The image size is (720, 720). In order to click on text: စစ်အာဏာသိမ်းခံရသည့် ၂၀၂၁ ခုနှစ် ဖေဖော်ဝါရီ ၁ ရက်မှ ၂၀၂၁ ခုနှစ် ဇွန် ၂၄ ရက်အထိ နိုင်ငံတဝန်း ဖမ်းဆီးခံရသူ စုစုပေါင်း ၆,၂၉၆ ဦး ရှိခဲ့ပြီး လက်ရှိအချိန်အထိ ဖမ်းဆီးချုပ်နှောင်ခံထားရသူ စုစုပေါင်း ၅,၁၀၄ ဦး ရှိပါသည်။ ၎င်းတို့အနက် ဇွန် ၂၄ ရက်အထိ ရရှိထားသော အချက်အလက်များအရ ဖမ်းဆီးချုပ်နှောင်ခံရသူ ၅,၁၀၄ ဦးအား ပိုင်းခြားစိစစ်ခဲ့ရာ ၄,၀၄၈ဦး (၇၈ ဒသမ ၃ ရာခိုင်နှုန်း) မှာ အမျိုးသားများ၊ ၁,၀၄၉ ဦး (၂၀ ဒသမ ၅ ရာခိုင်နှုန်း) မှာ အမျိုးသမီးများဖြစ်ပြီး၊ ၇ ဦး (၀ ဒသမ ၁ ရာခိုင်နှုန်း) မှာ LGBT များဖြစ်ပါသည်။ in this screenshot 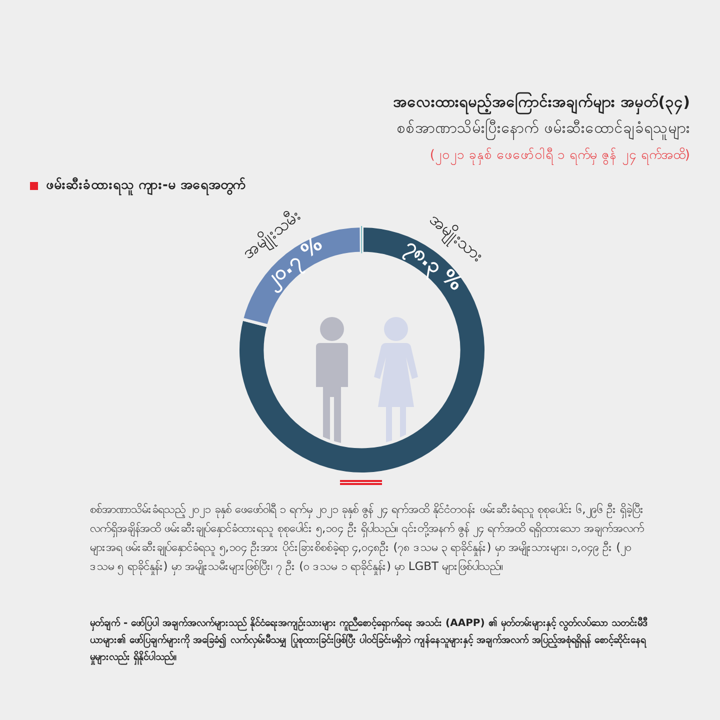, I will do `click(368, 538)`.